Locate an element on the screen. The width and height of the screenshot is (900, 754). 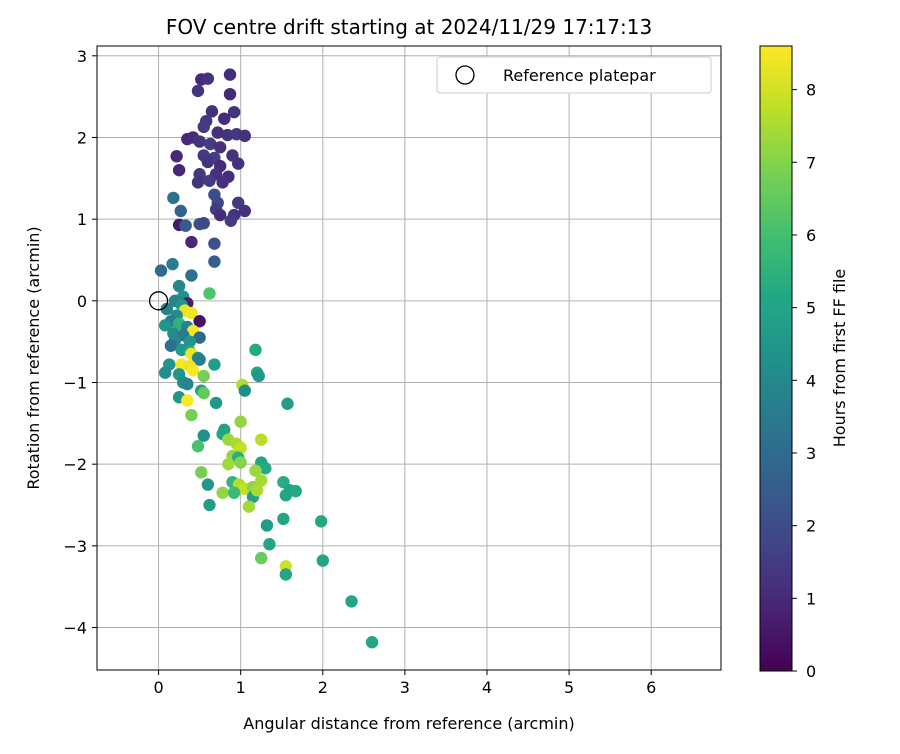
colorbar-tick-label: 7 is located at coordinates (811, 162).